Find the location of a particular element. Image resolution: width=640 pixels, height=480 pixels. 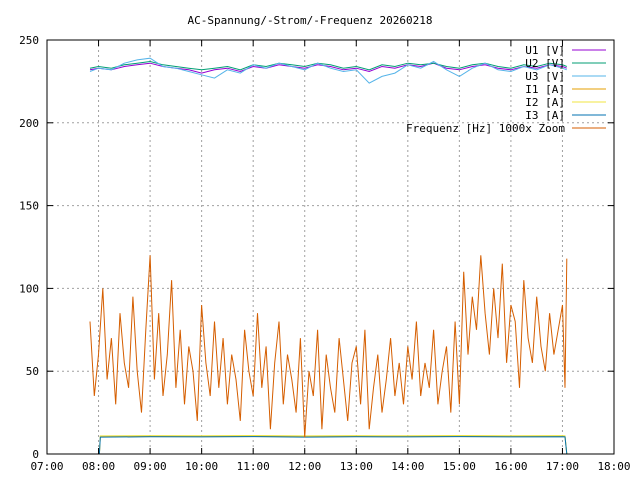

y-tick-label: 200 is located at coordinates (29, 123).